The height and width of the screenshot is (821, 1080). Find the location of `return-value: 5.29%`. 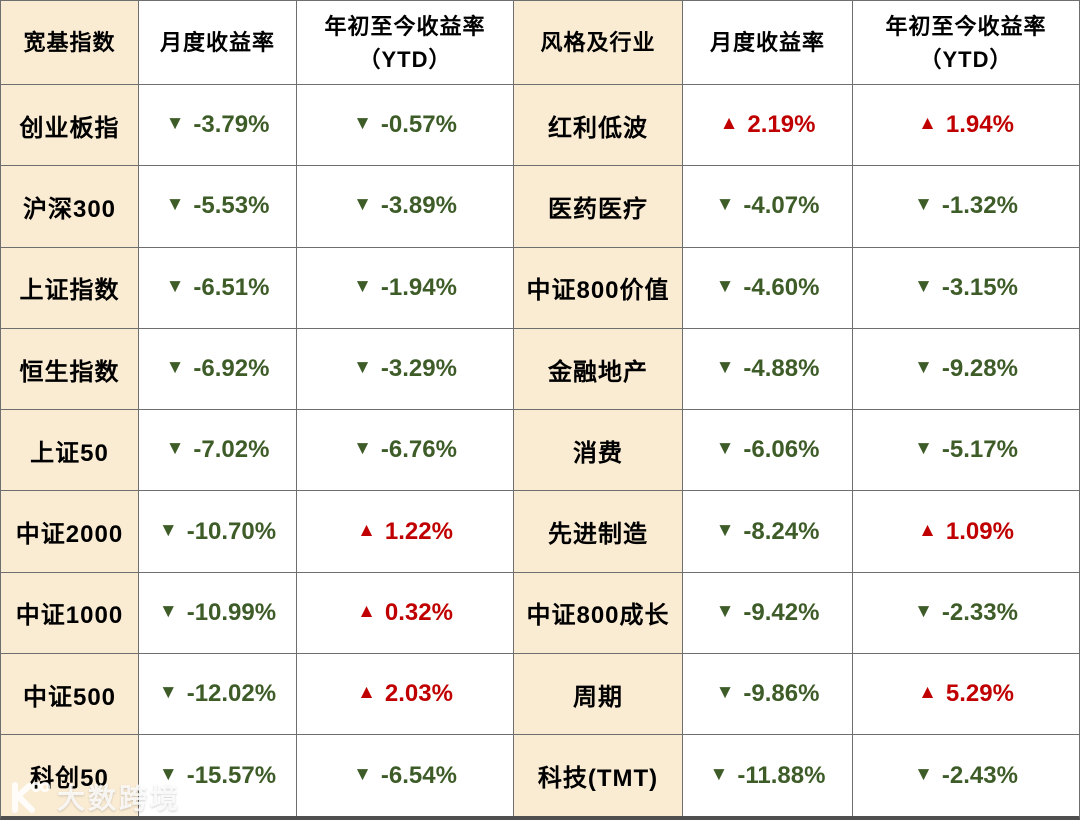

return-value: 5.29% is located at coordinates (979, 694).